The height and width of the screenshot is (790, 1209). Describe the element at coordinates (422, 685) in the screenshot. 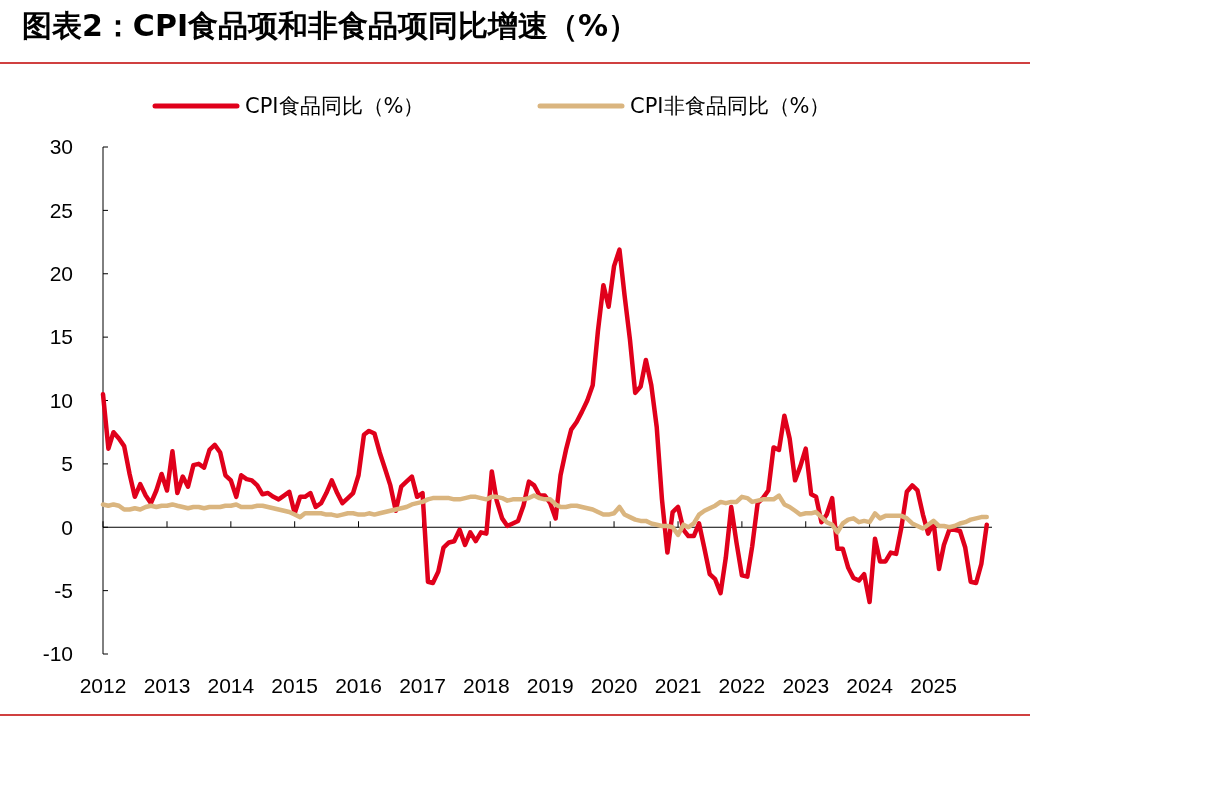

I see `x-tick-label: 2017` at that location.